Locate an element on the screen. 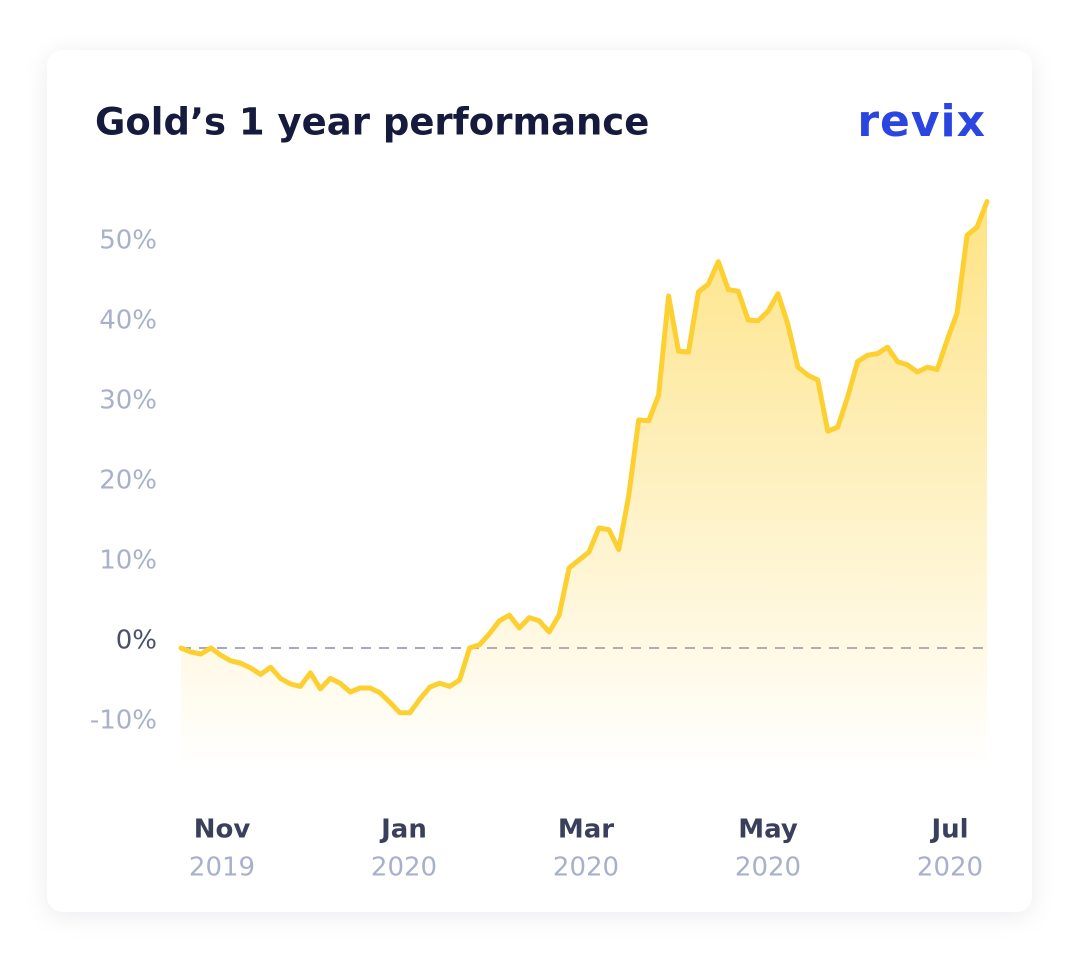  x-tick-month: Mar is located at coordinates (586, 830).